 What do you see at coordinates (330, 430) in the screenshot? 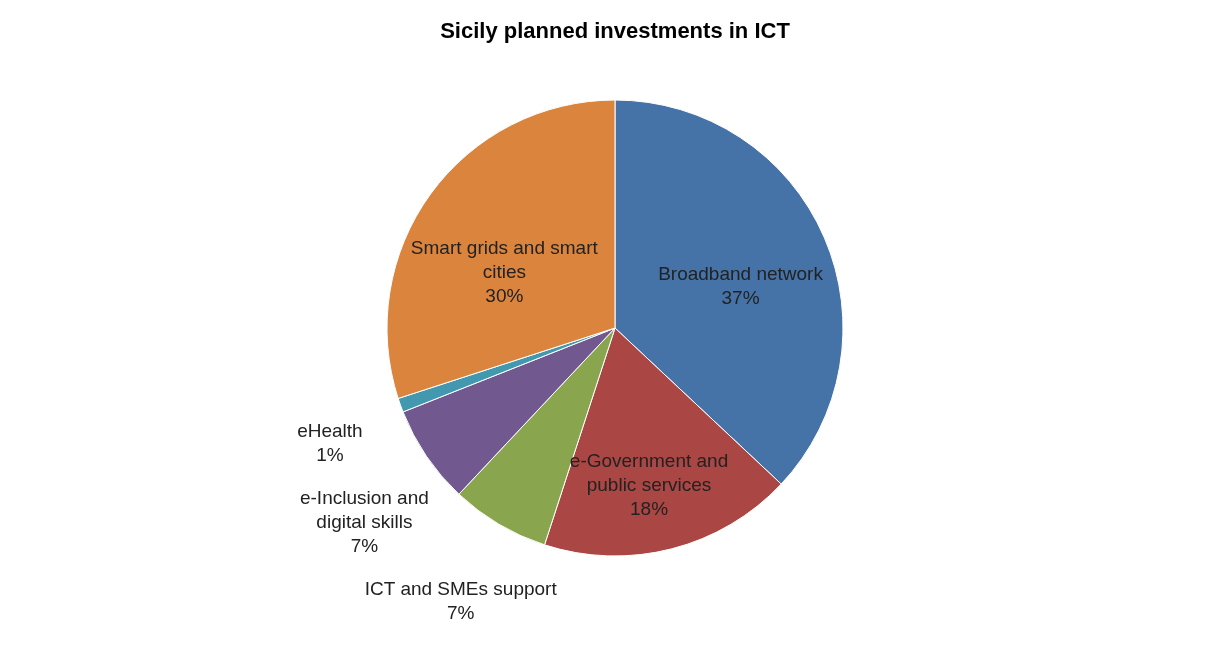
I see `slice-label: eHealth` at bounding box center [330, 430].